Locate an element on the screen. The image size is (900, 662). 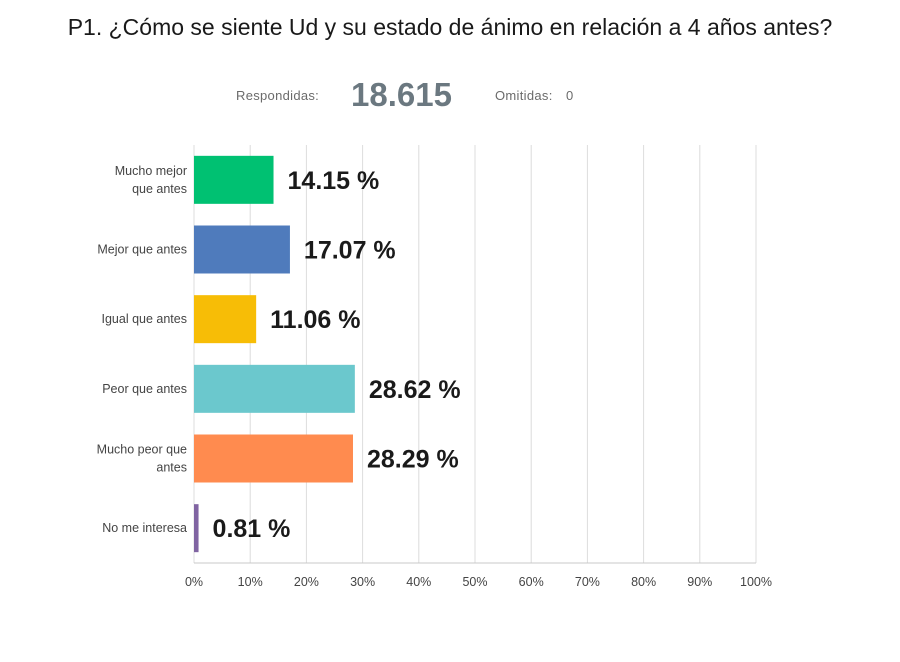
value-label: 28.62 % is located at coordinates (415, 390).